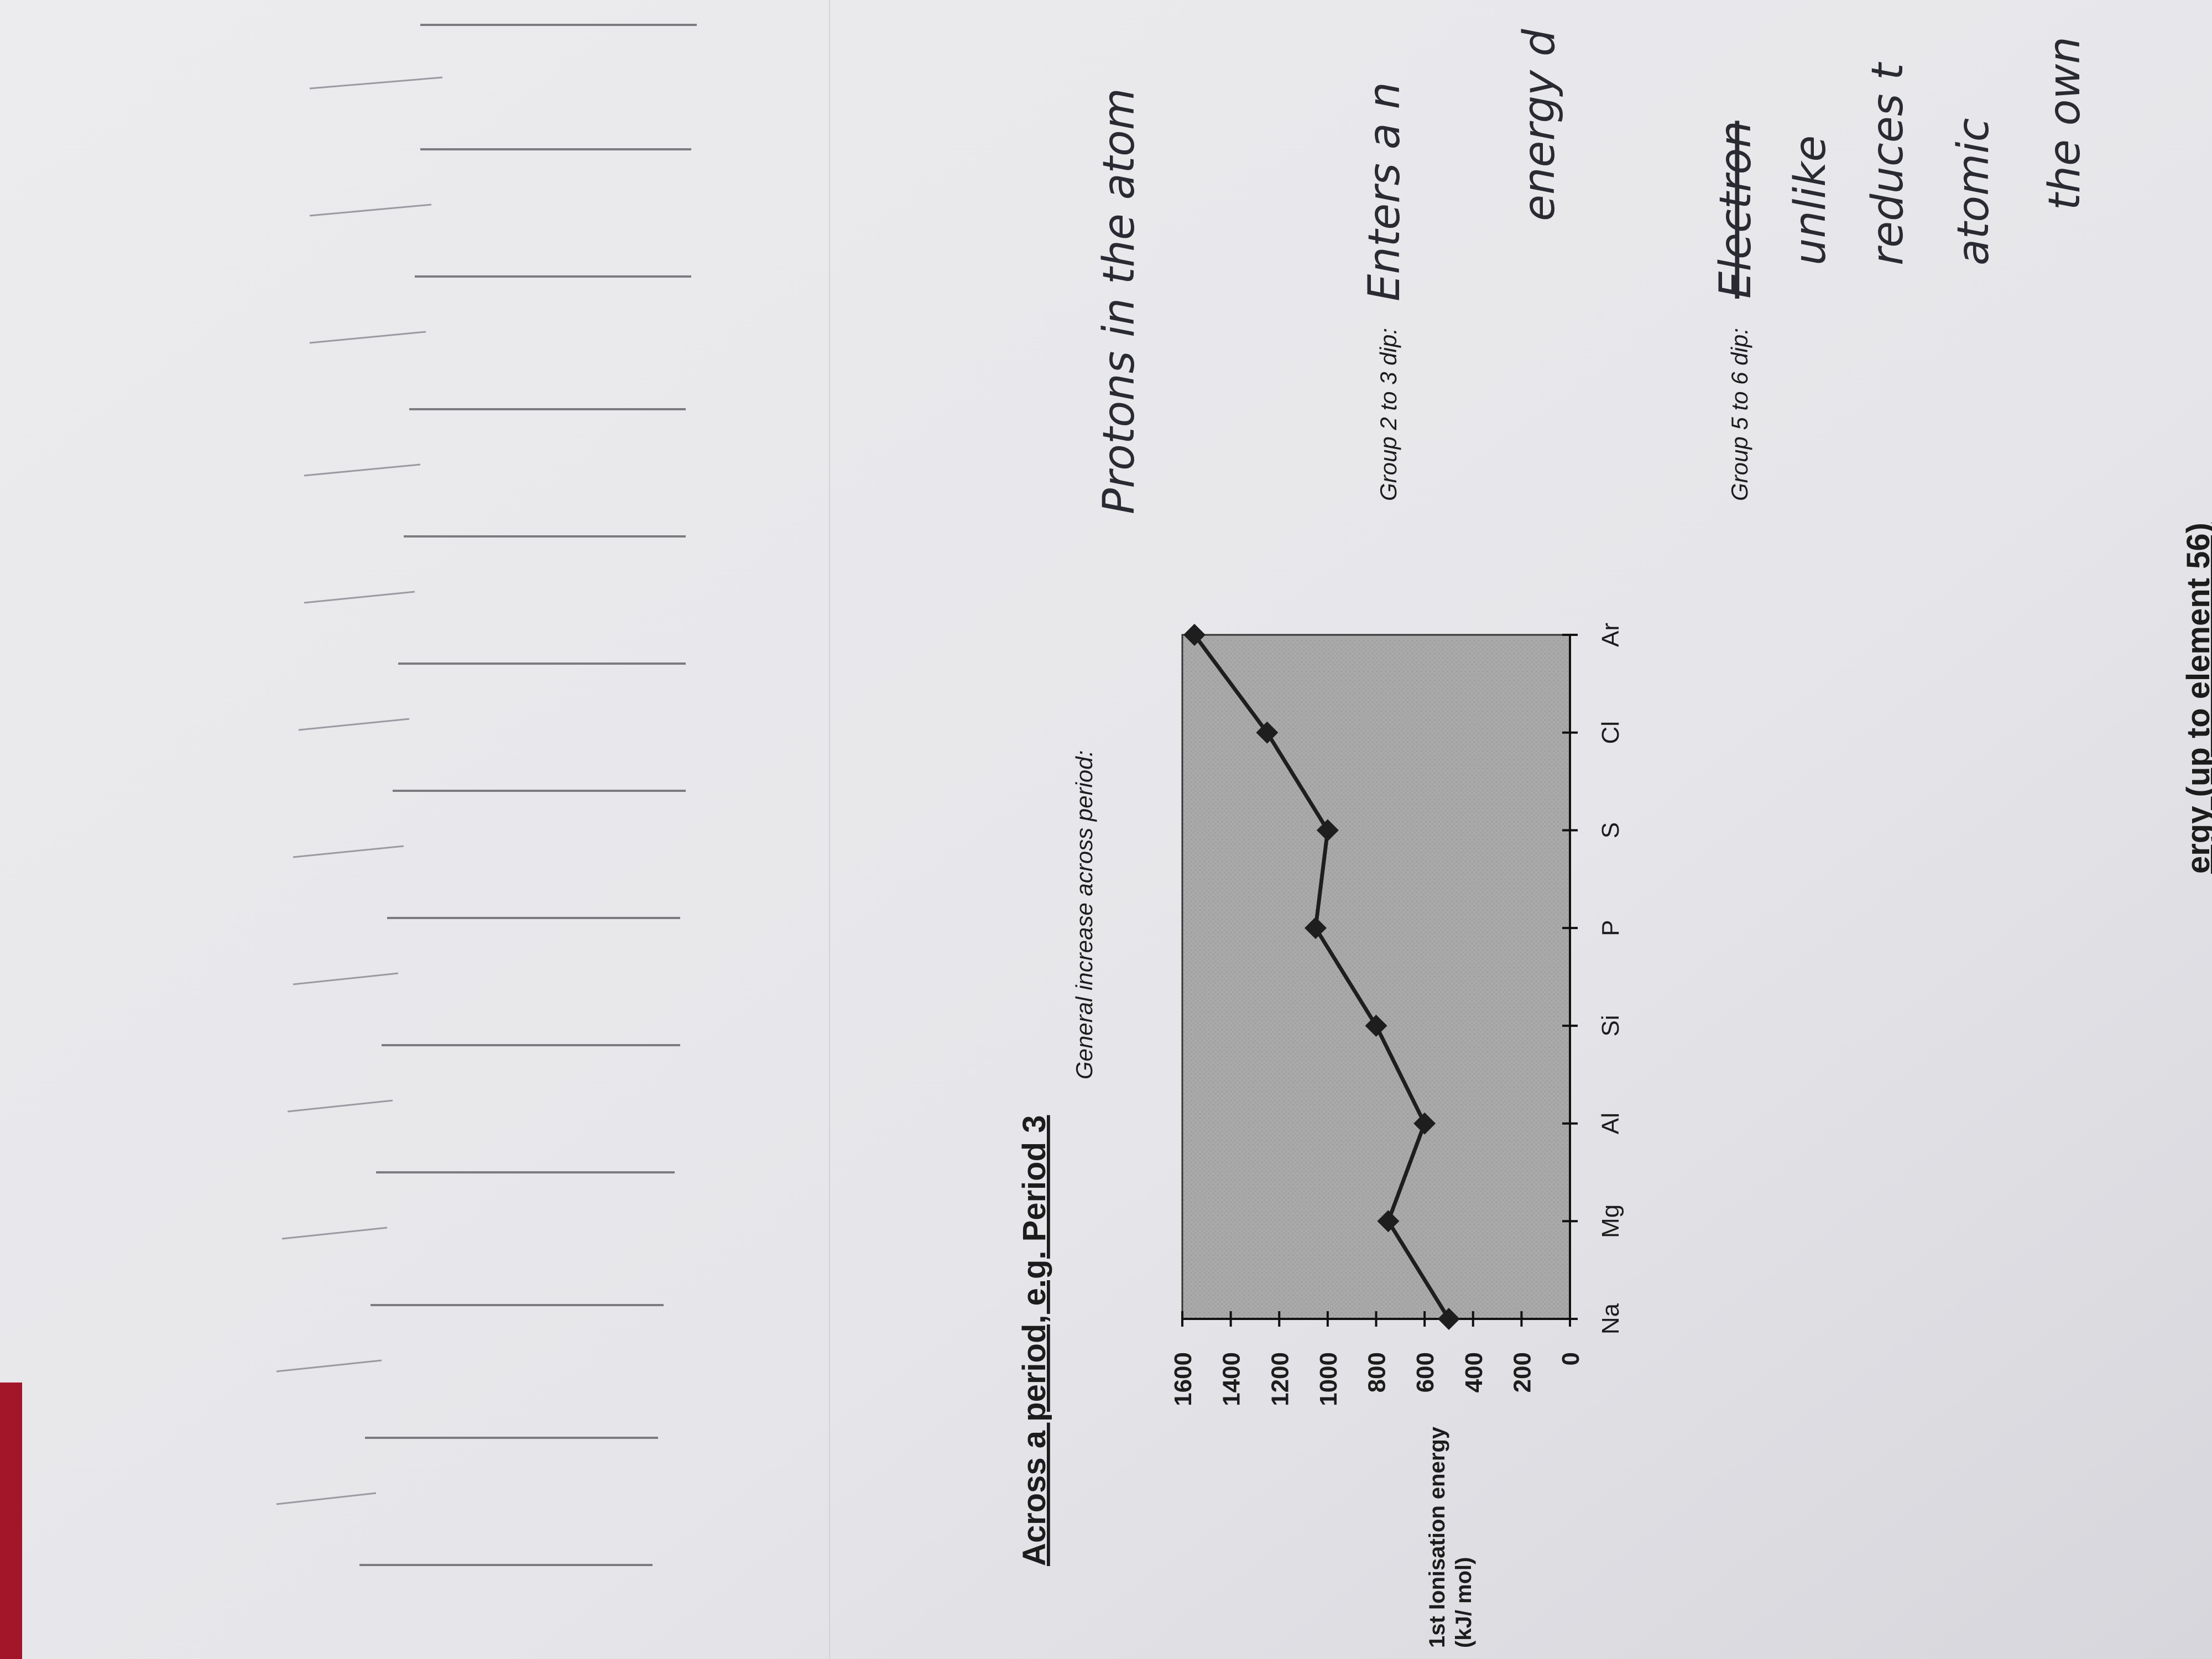 The width and height of the screenshot is (2212, 1659). What do you see at coordinates (2196, 699) in the screenshot?
I see `footer: ergy (up to element 56)` at bounding box center [2196, 699].